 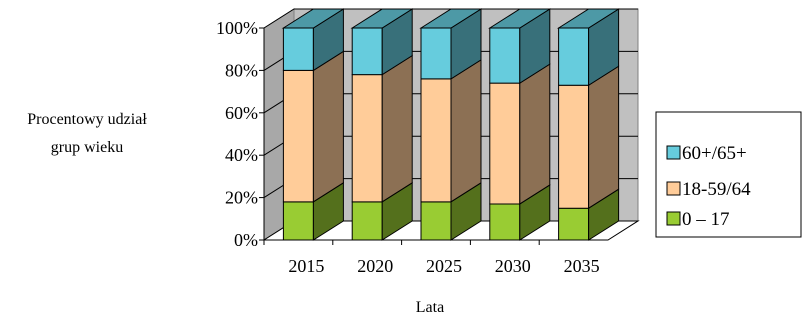 I want to click on legend-item-60-plus: 60+/65+, so click(x=706, y=153).